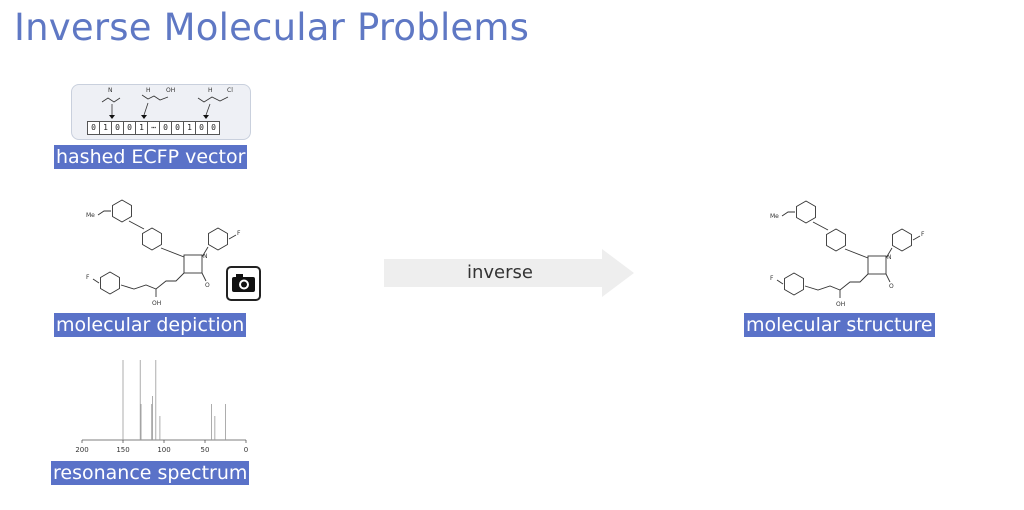 The width and height of the screenshot is (1024, 510). Describe the element at coordinates (163, 450) in the screenshot. I see `spectrum-tick-label: 100` at that location.